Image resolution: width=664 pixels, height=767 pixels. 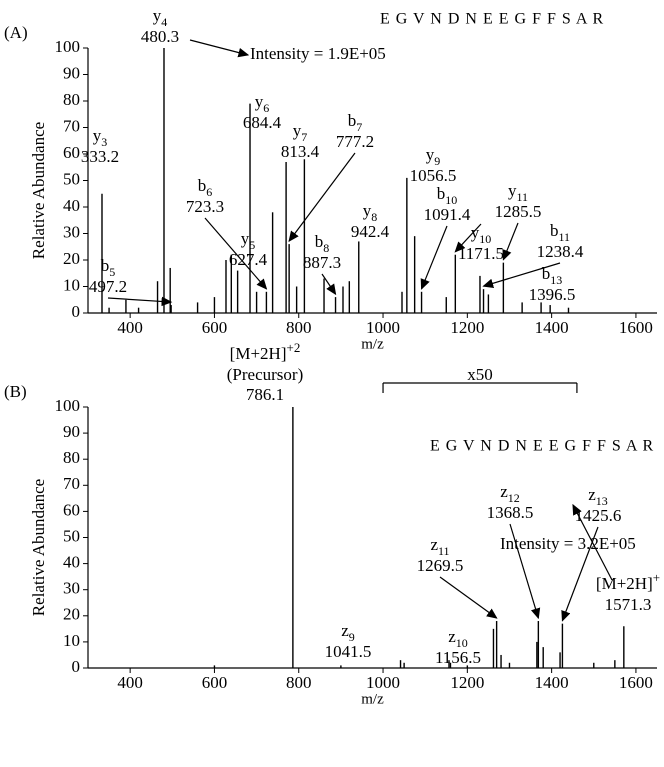 I want to click on peptide-sequence: E G V N D N E E G F F S A R, so click(x=542, y=446).